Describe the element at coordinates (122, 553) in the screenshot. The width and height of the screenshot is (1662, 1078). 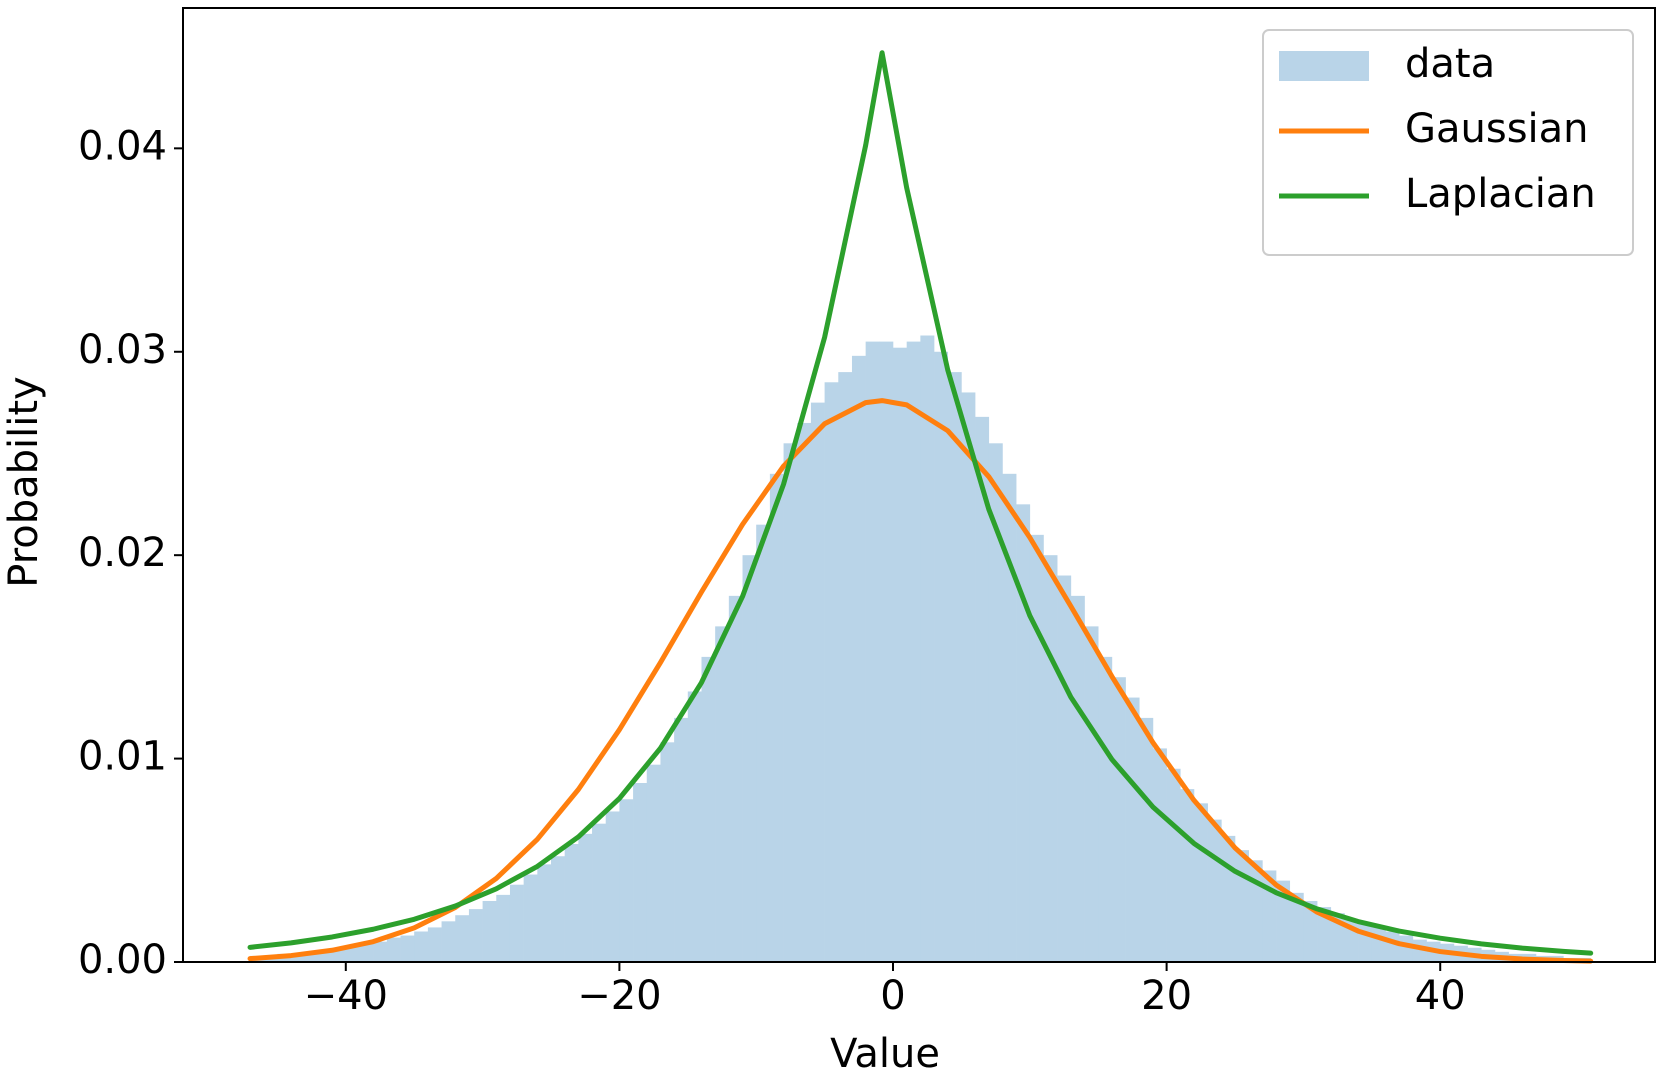
I see `y-tick-label: 0.02` at that location.